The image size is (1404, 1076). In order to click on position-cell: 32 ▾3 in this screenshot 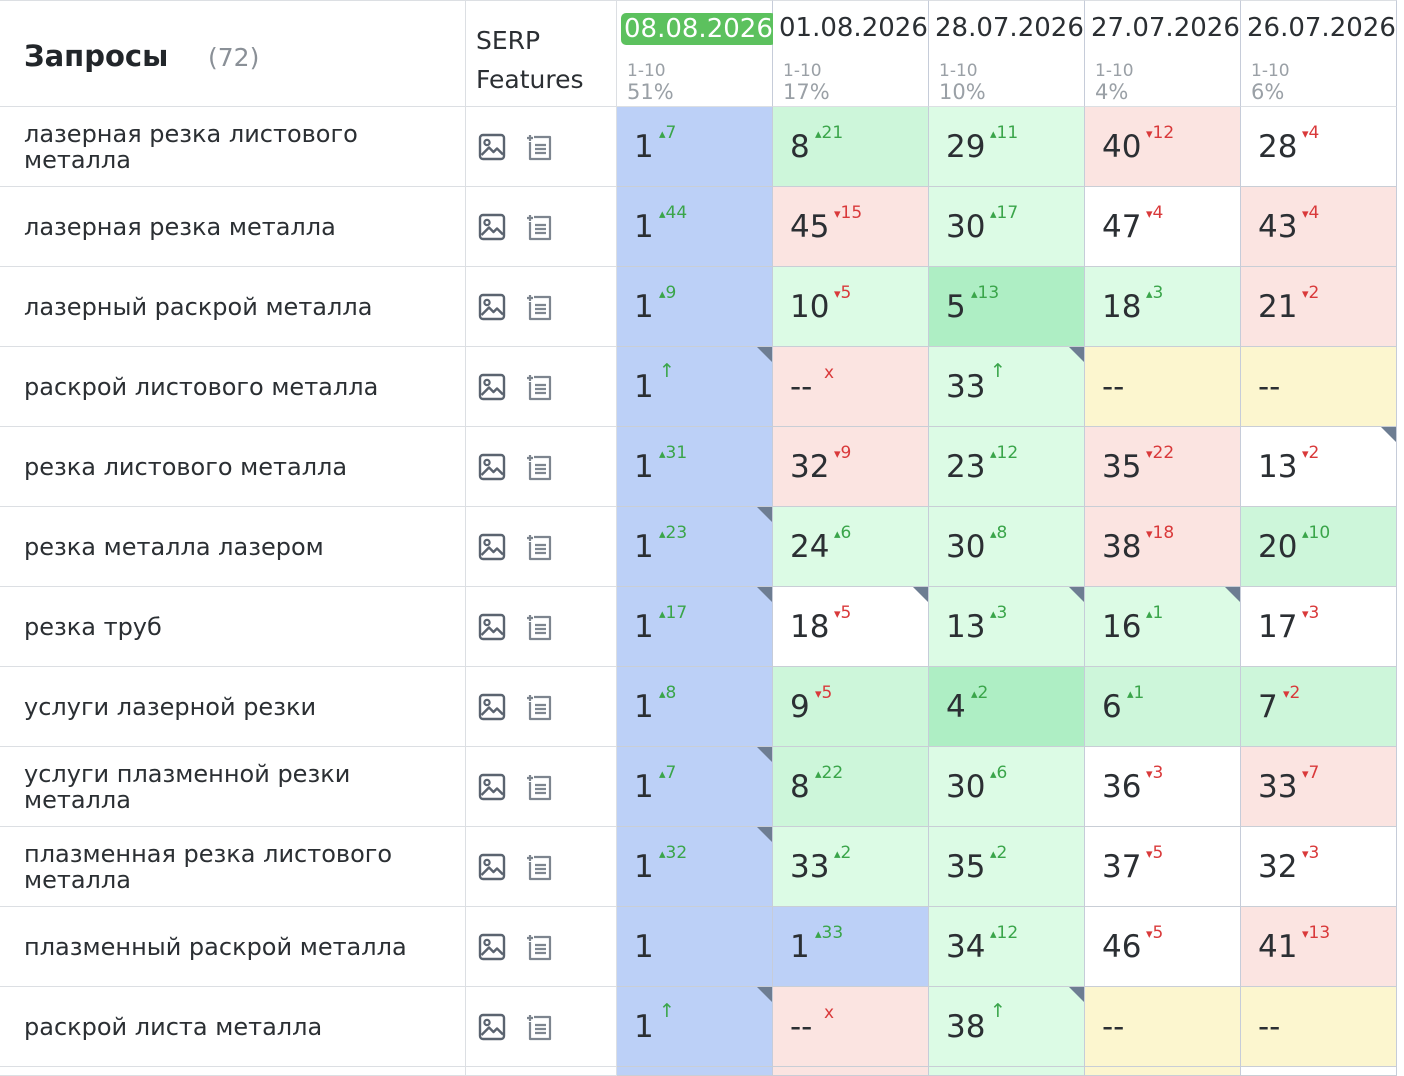, I will do `click(1319, 867)`.